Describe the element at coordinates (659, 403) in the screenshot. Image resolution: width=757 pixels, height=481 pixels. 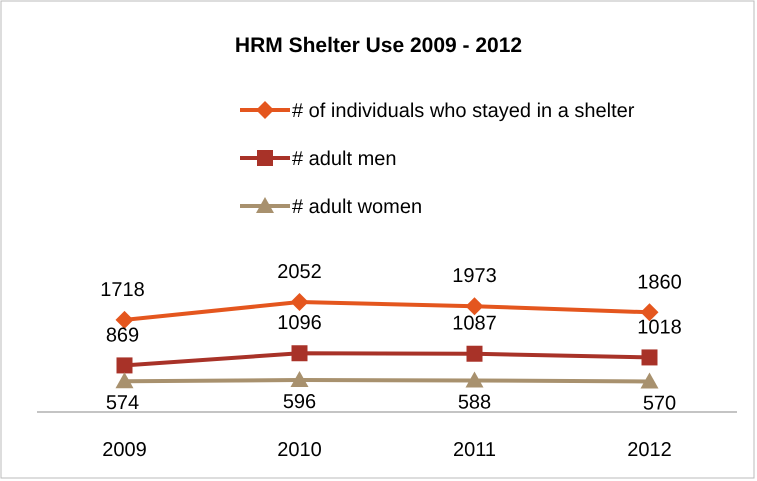
I see `data-label: 570` at that location.